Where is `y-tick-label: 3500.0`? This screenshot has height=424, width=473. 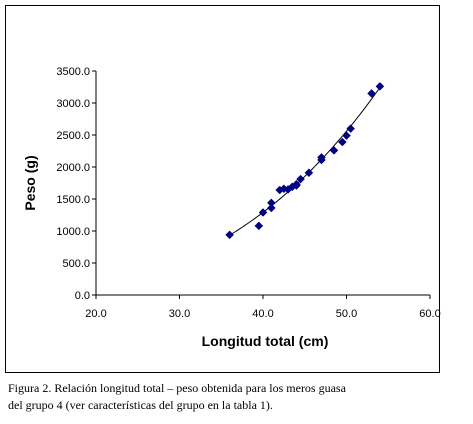
y-tick-label: 3500.0 is located at coordinates (73, 72).